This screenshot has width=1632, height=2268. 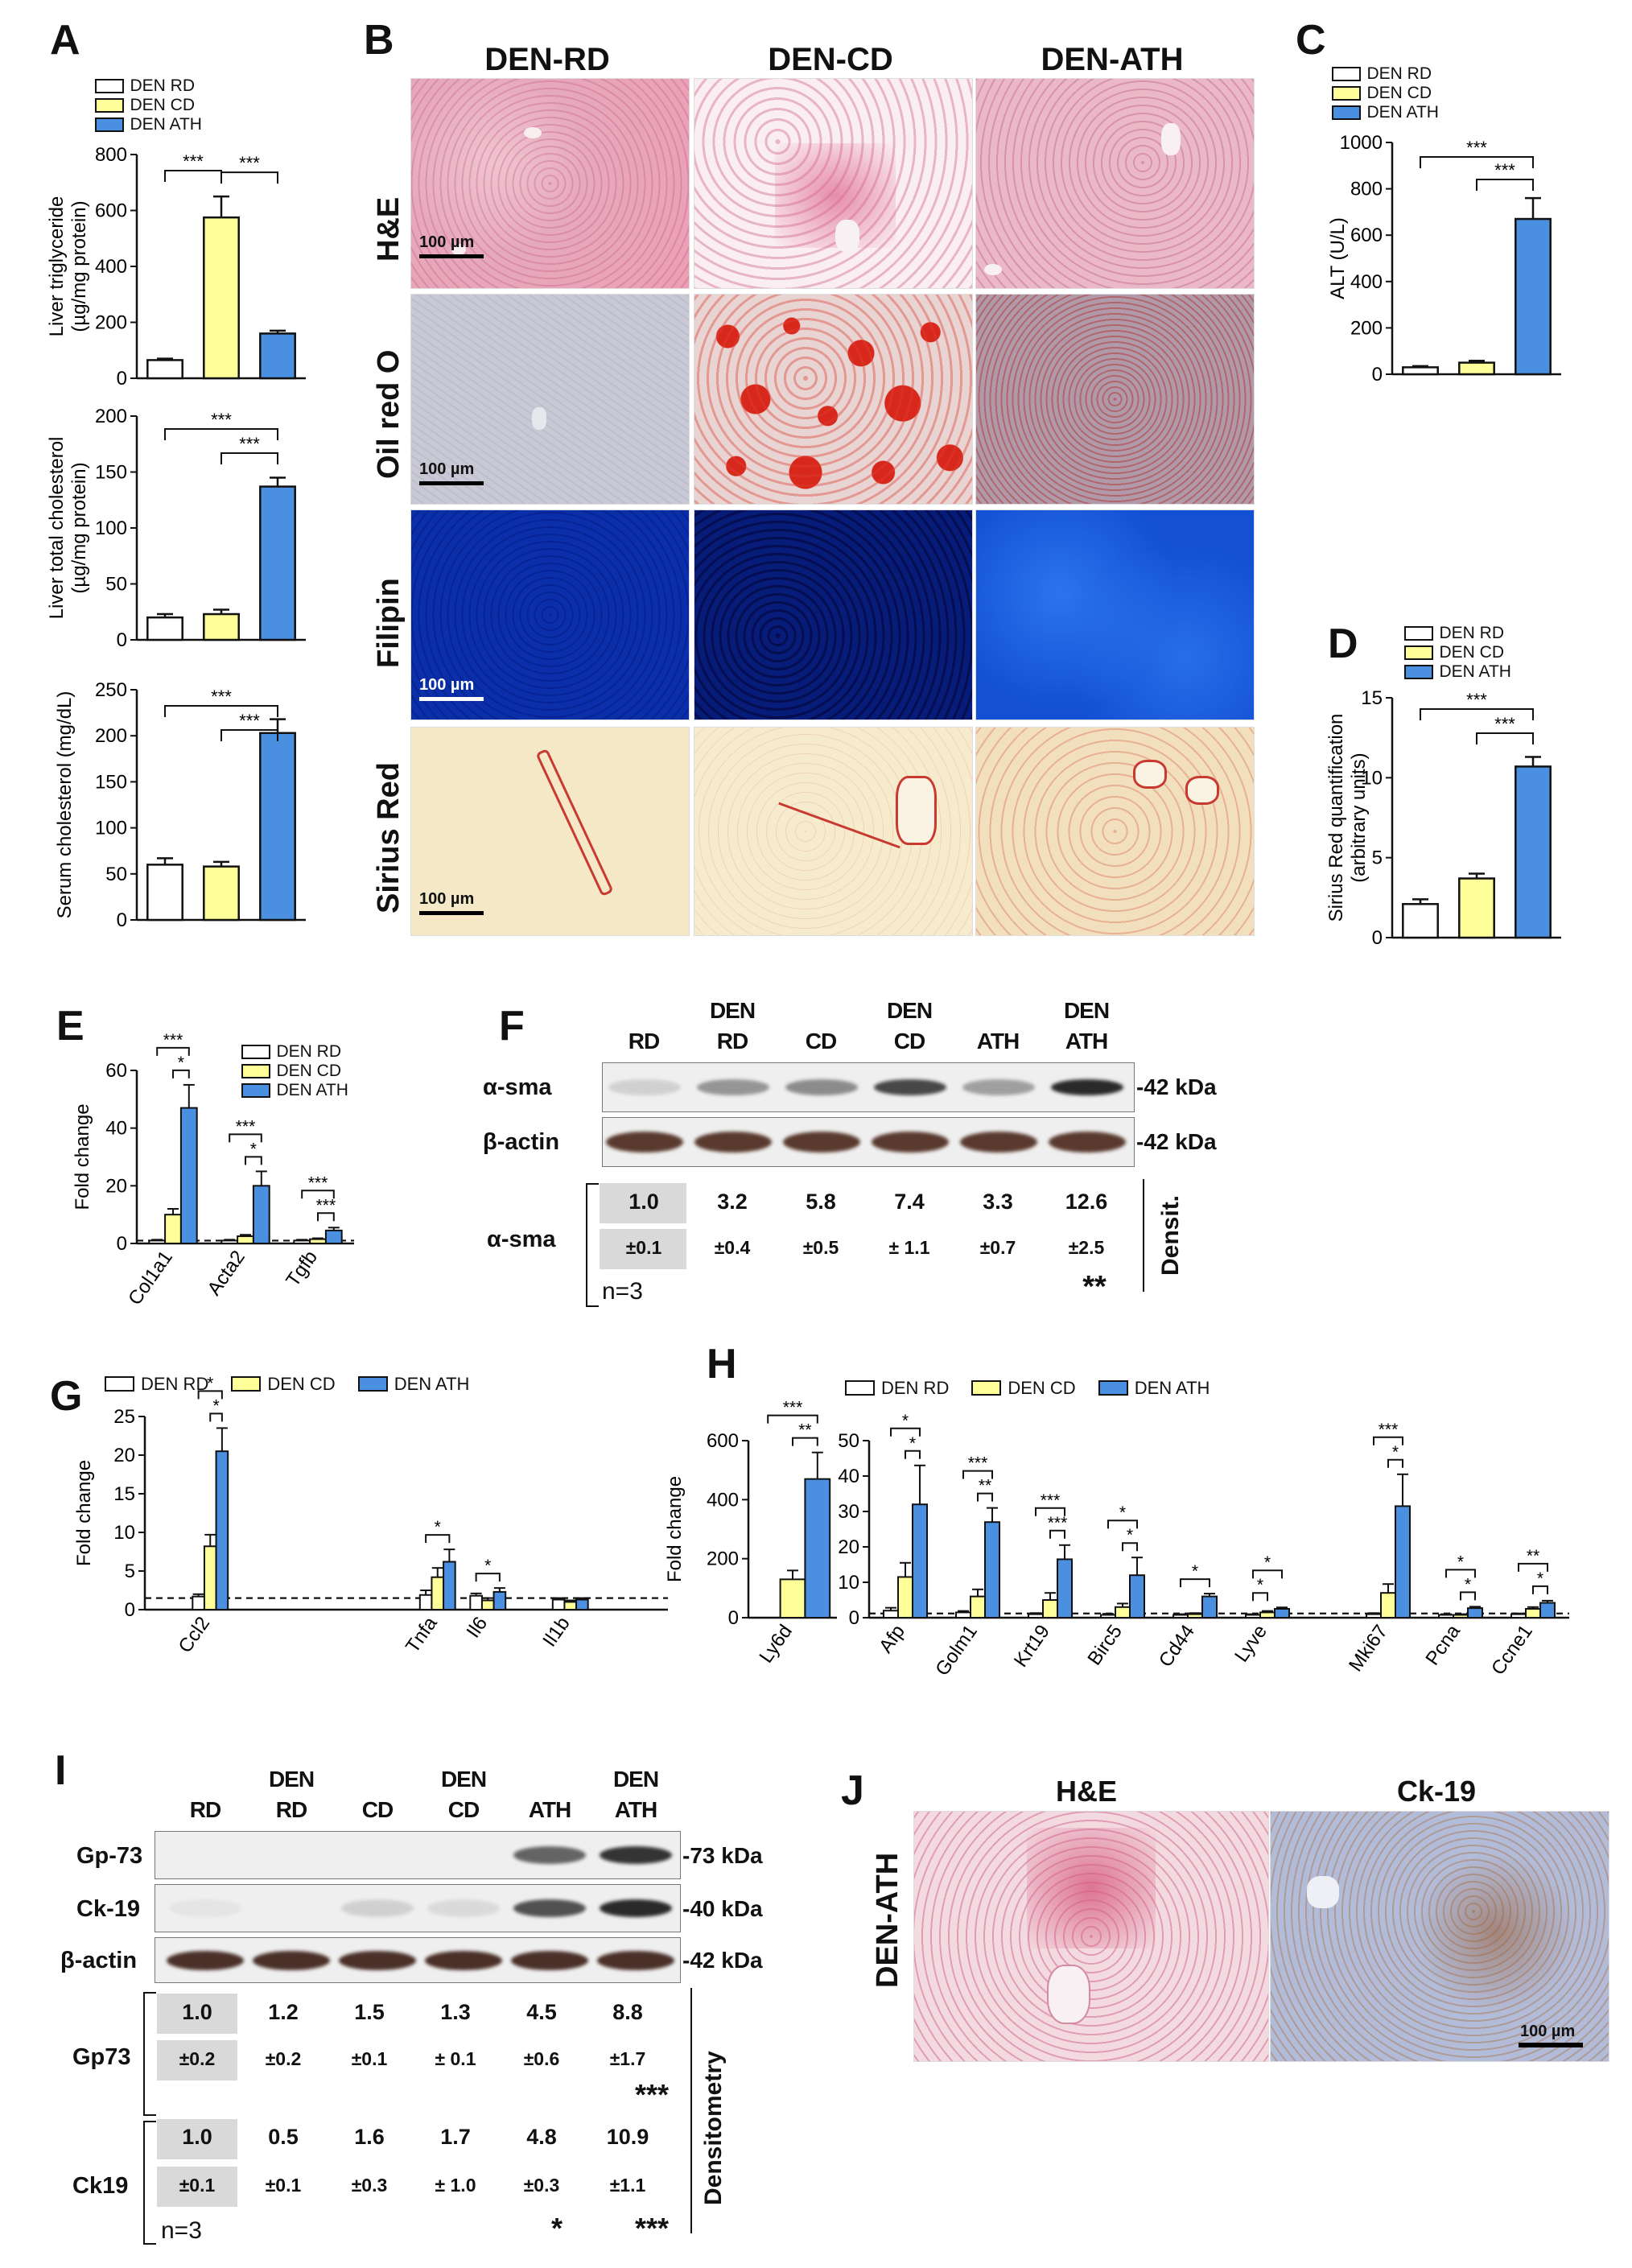 What do you see at coordinates (226, 1273) in the screenshot?
I see `x-tick-label: Acta2` at bounding box center [226, 1273].